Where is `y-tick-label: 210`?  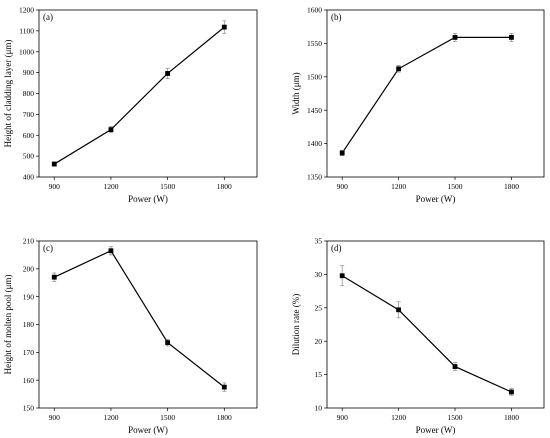 y-tick-label: 210 is located at coordinates (29, 241).